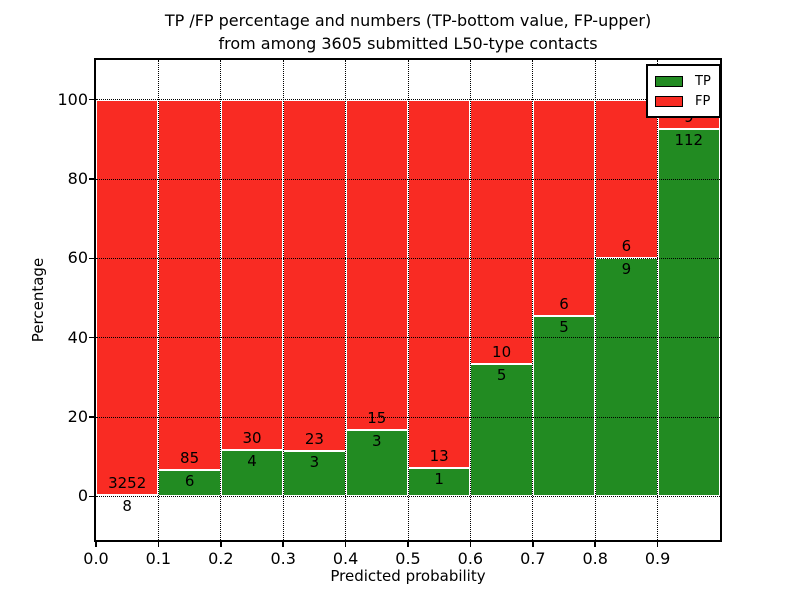 The height and width of the screenshot is (600, 800). What do you see at coordinates (221, 558) in the screenshot?
I see `x-tick-label: 0.2` at bounding box center [221, 558].